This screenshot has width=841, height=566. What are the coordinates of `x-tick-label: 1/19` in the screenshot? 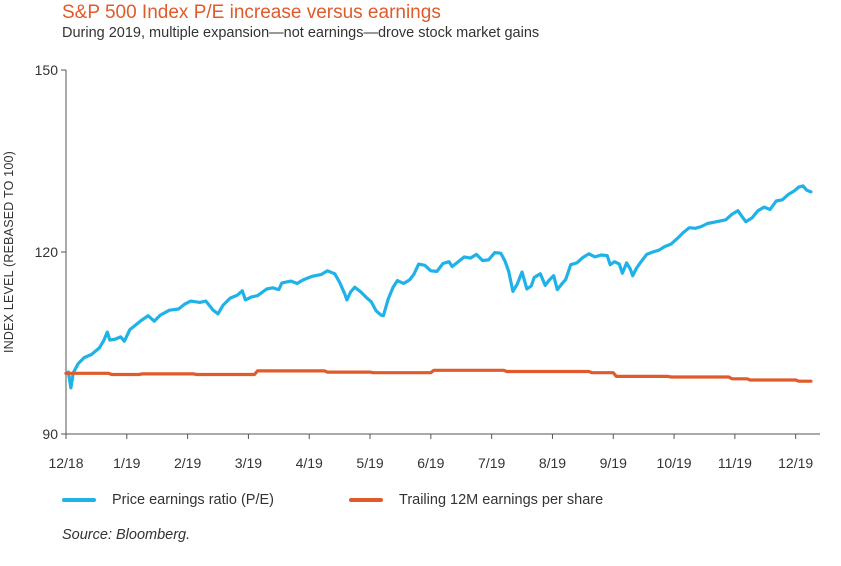 It's located at (126, 463).